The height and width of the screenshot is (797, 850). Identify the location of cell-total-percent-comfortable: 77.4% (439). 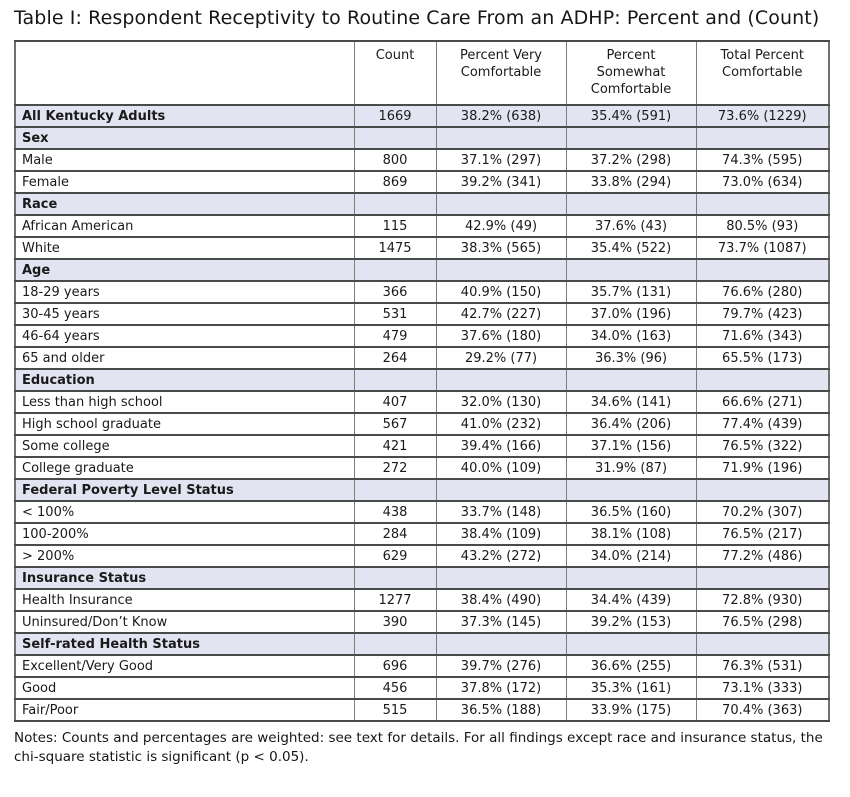
(762, 424).